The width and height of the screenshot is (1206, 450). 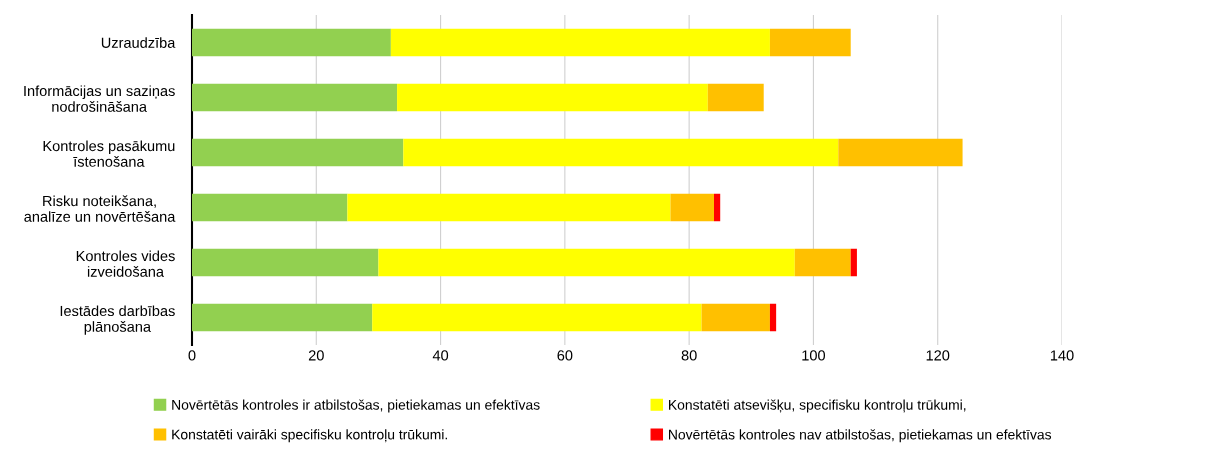 What do you see at coordinates (117, 320) in the screenshot?
I see `y-tick-label: Iestādes darbības plānošana` at bounding box center [117, 320].